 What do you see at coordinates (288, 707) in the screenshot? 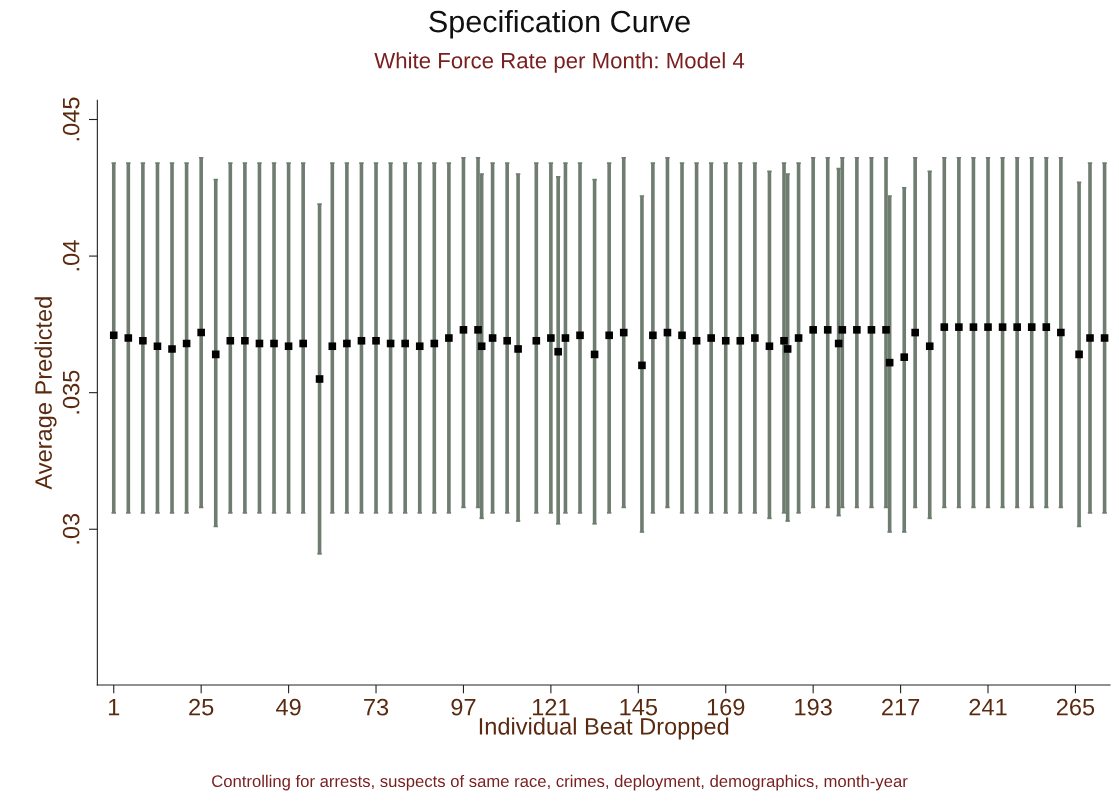
I see `x-tick-label: 49` at bounding box center [288, 707].